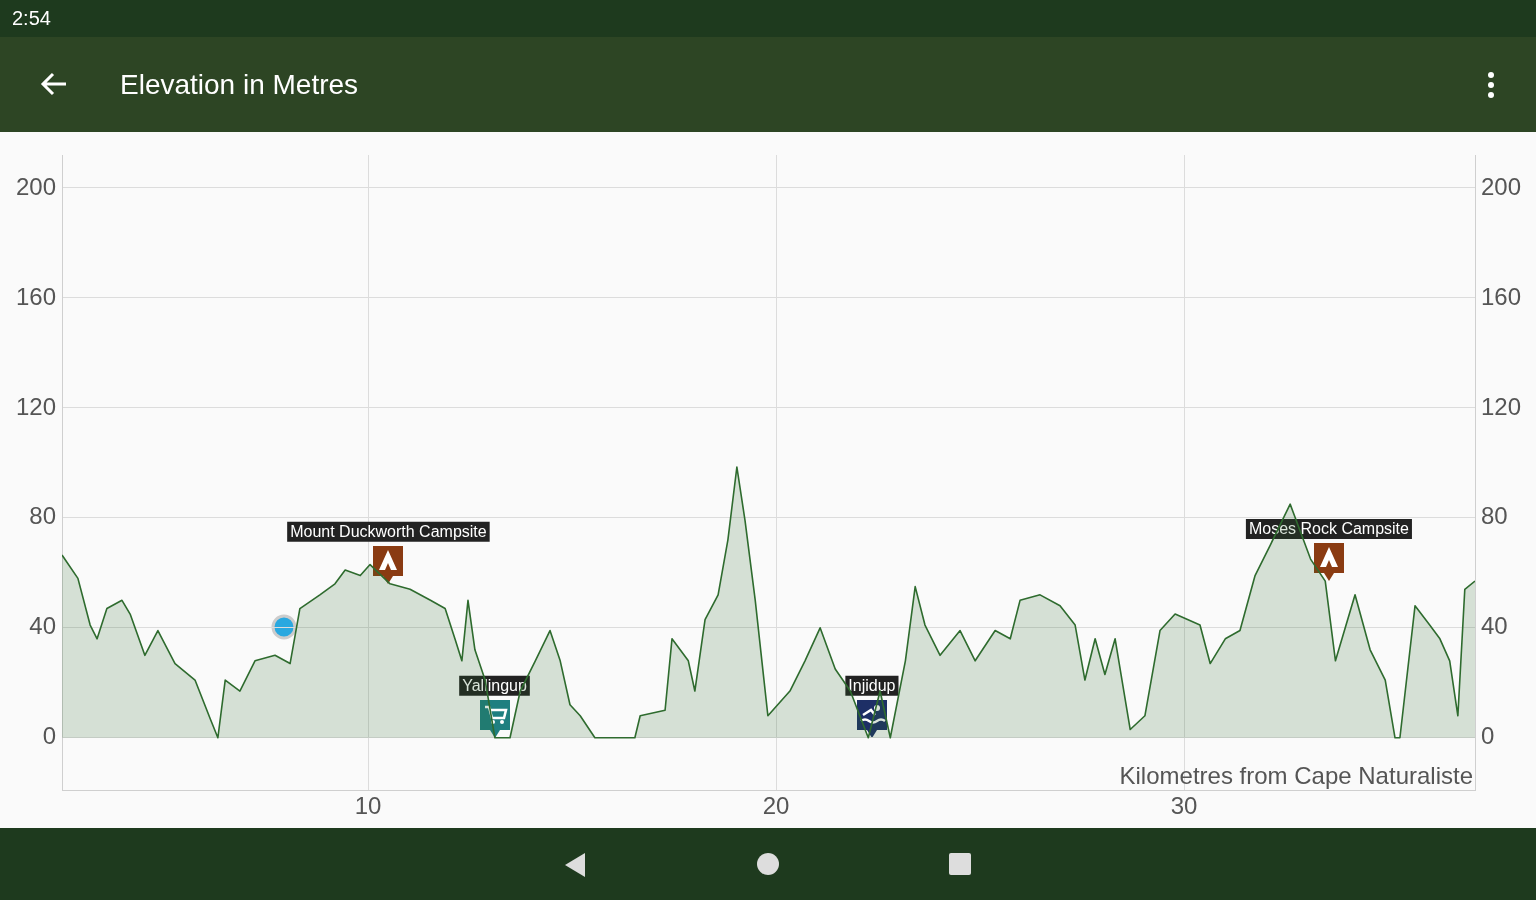 This screenshot has height=900, width=1536. I want to click on y-tick-label: 200, so click(35, 186).